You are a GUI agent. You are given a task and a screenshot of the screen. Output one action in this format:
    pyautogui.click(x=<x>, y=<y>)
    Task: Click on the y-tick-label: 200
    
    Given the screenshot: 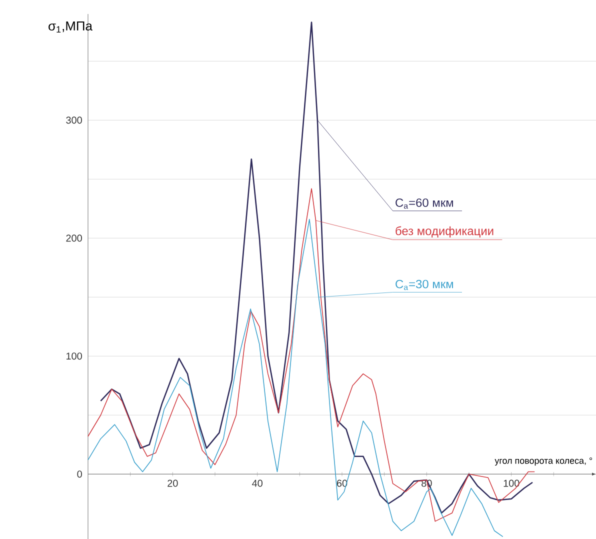 What is the action you would take?
    pyautogui.click(x=74, y=238)
    